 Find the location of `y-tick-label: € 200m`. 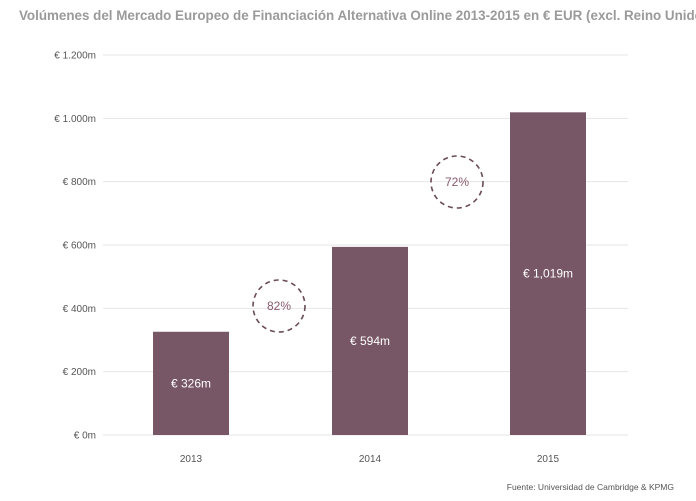

y-tick-label: € 200m is located at coordinates (79, 372).